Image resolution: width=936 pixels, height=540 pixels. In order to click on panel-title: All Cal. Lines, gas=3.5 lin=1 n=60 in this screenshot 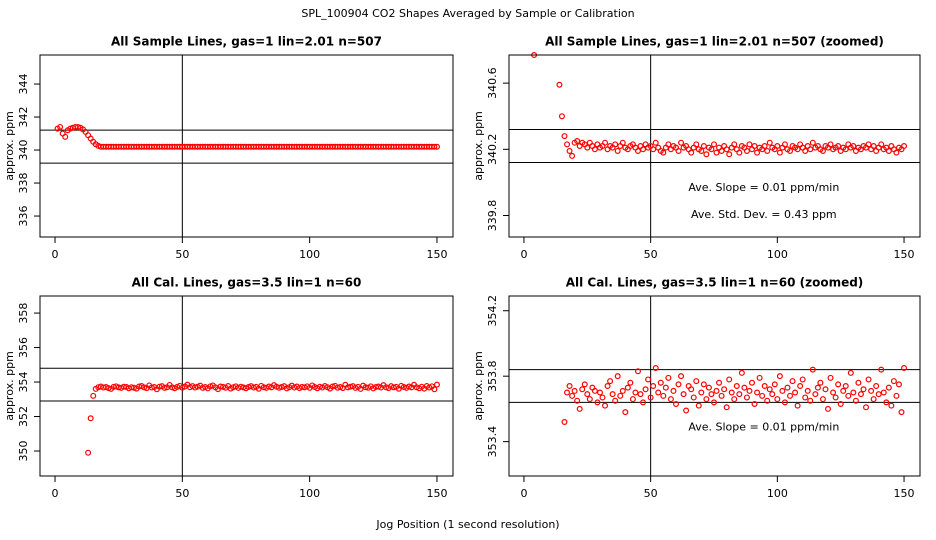, I will do `click(247, 283)`.